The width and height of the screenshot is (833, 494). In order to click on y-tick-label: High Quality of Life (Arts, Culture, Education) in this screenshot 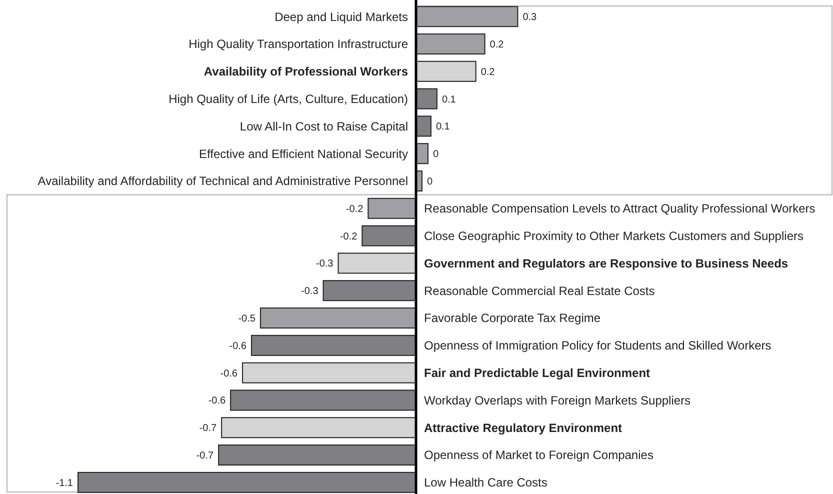, I will do `click(288, 99)`.